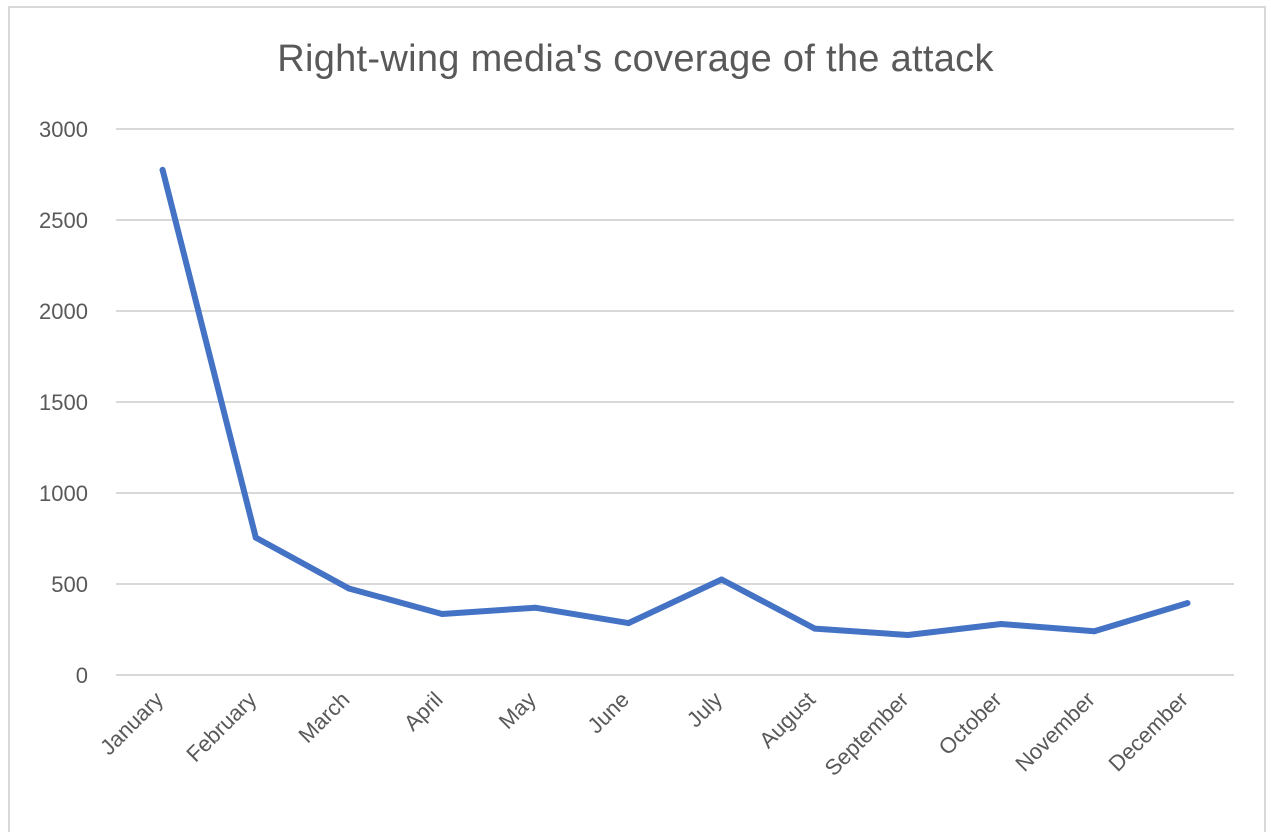 The width and height of the screenshot is (1271, 832). What do you see at coordinates (348, 588) in the screenshot?
I see `data-point-march` at bounding box center [348, 588].